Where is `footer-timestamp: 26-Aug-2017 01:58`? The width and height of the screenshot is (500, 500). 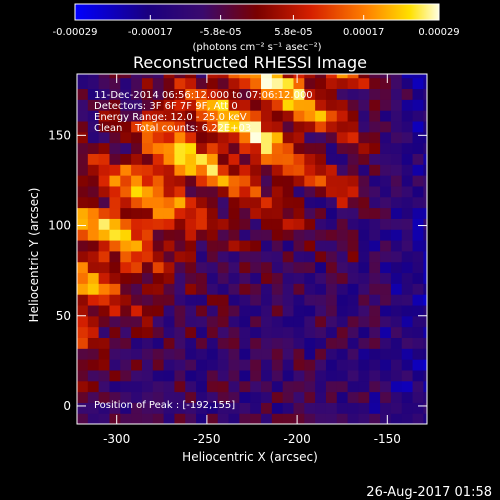 footer-timestamp: 26-Aug-2017 01:58 is located at coordinates (429, 492).